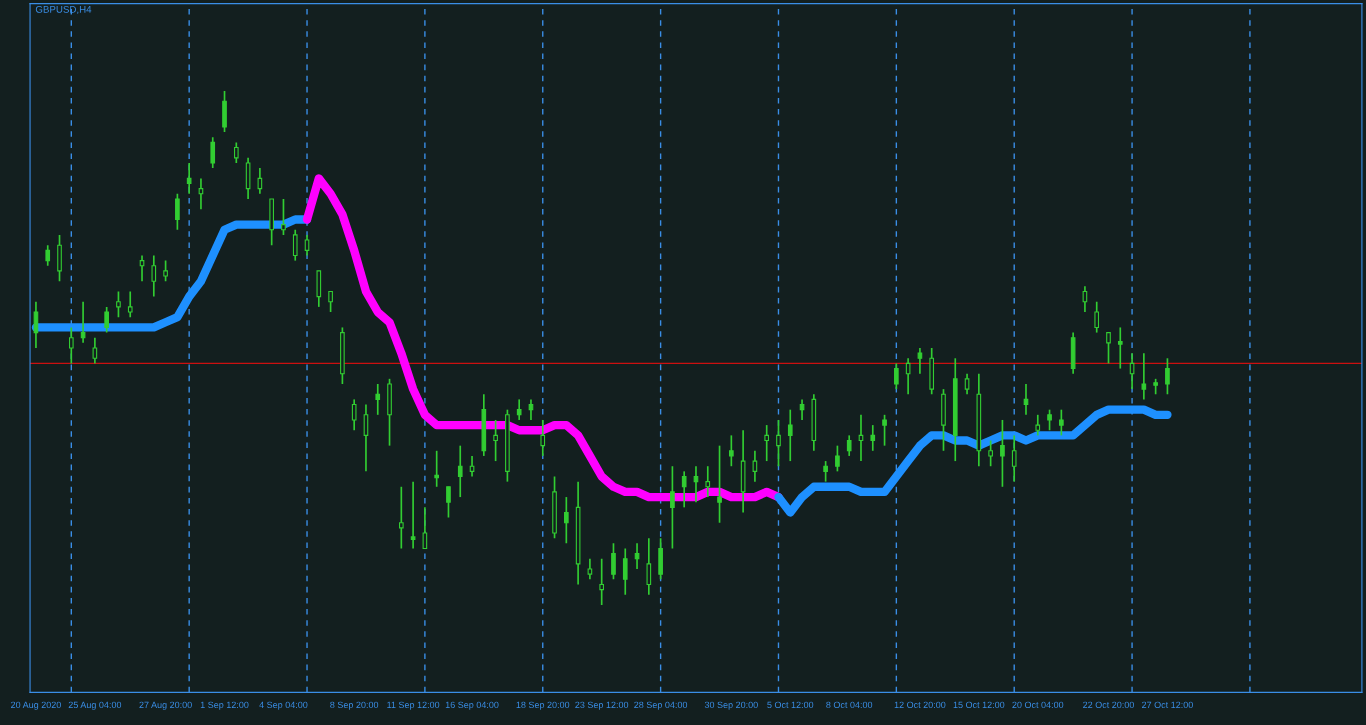  What do you see at coordinates (849, 705) in the screenshot?
I see `x-tick-label: 8 Oct 04:00` at bounding box center [849, 705].